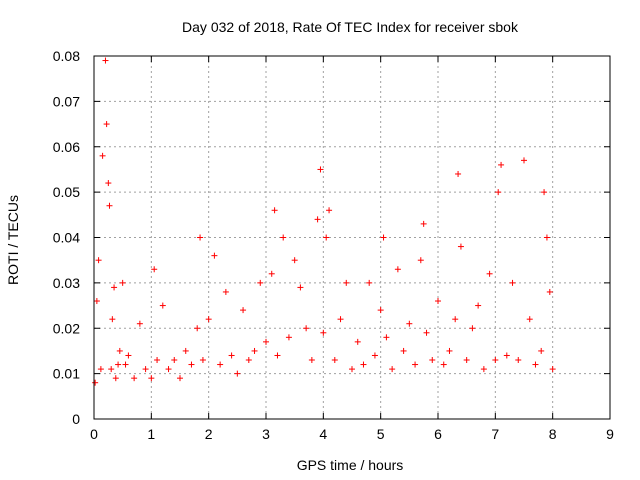 This screenshot has width=640, height=480. Describe the element at coordinates (323, 434) in the screenshot. I see `x-tick-label: 4` at that location.